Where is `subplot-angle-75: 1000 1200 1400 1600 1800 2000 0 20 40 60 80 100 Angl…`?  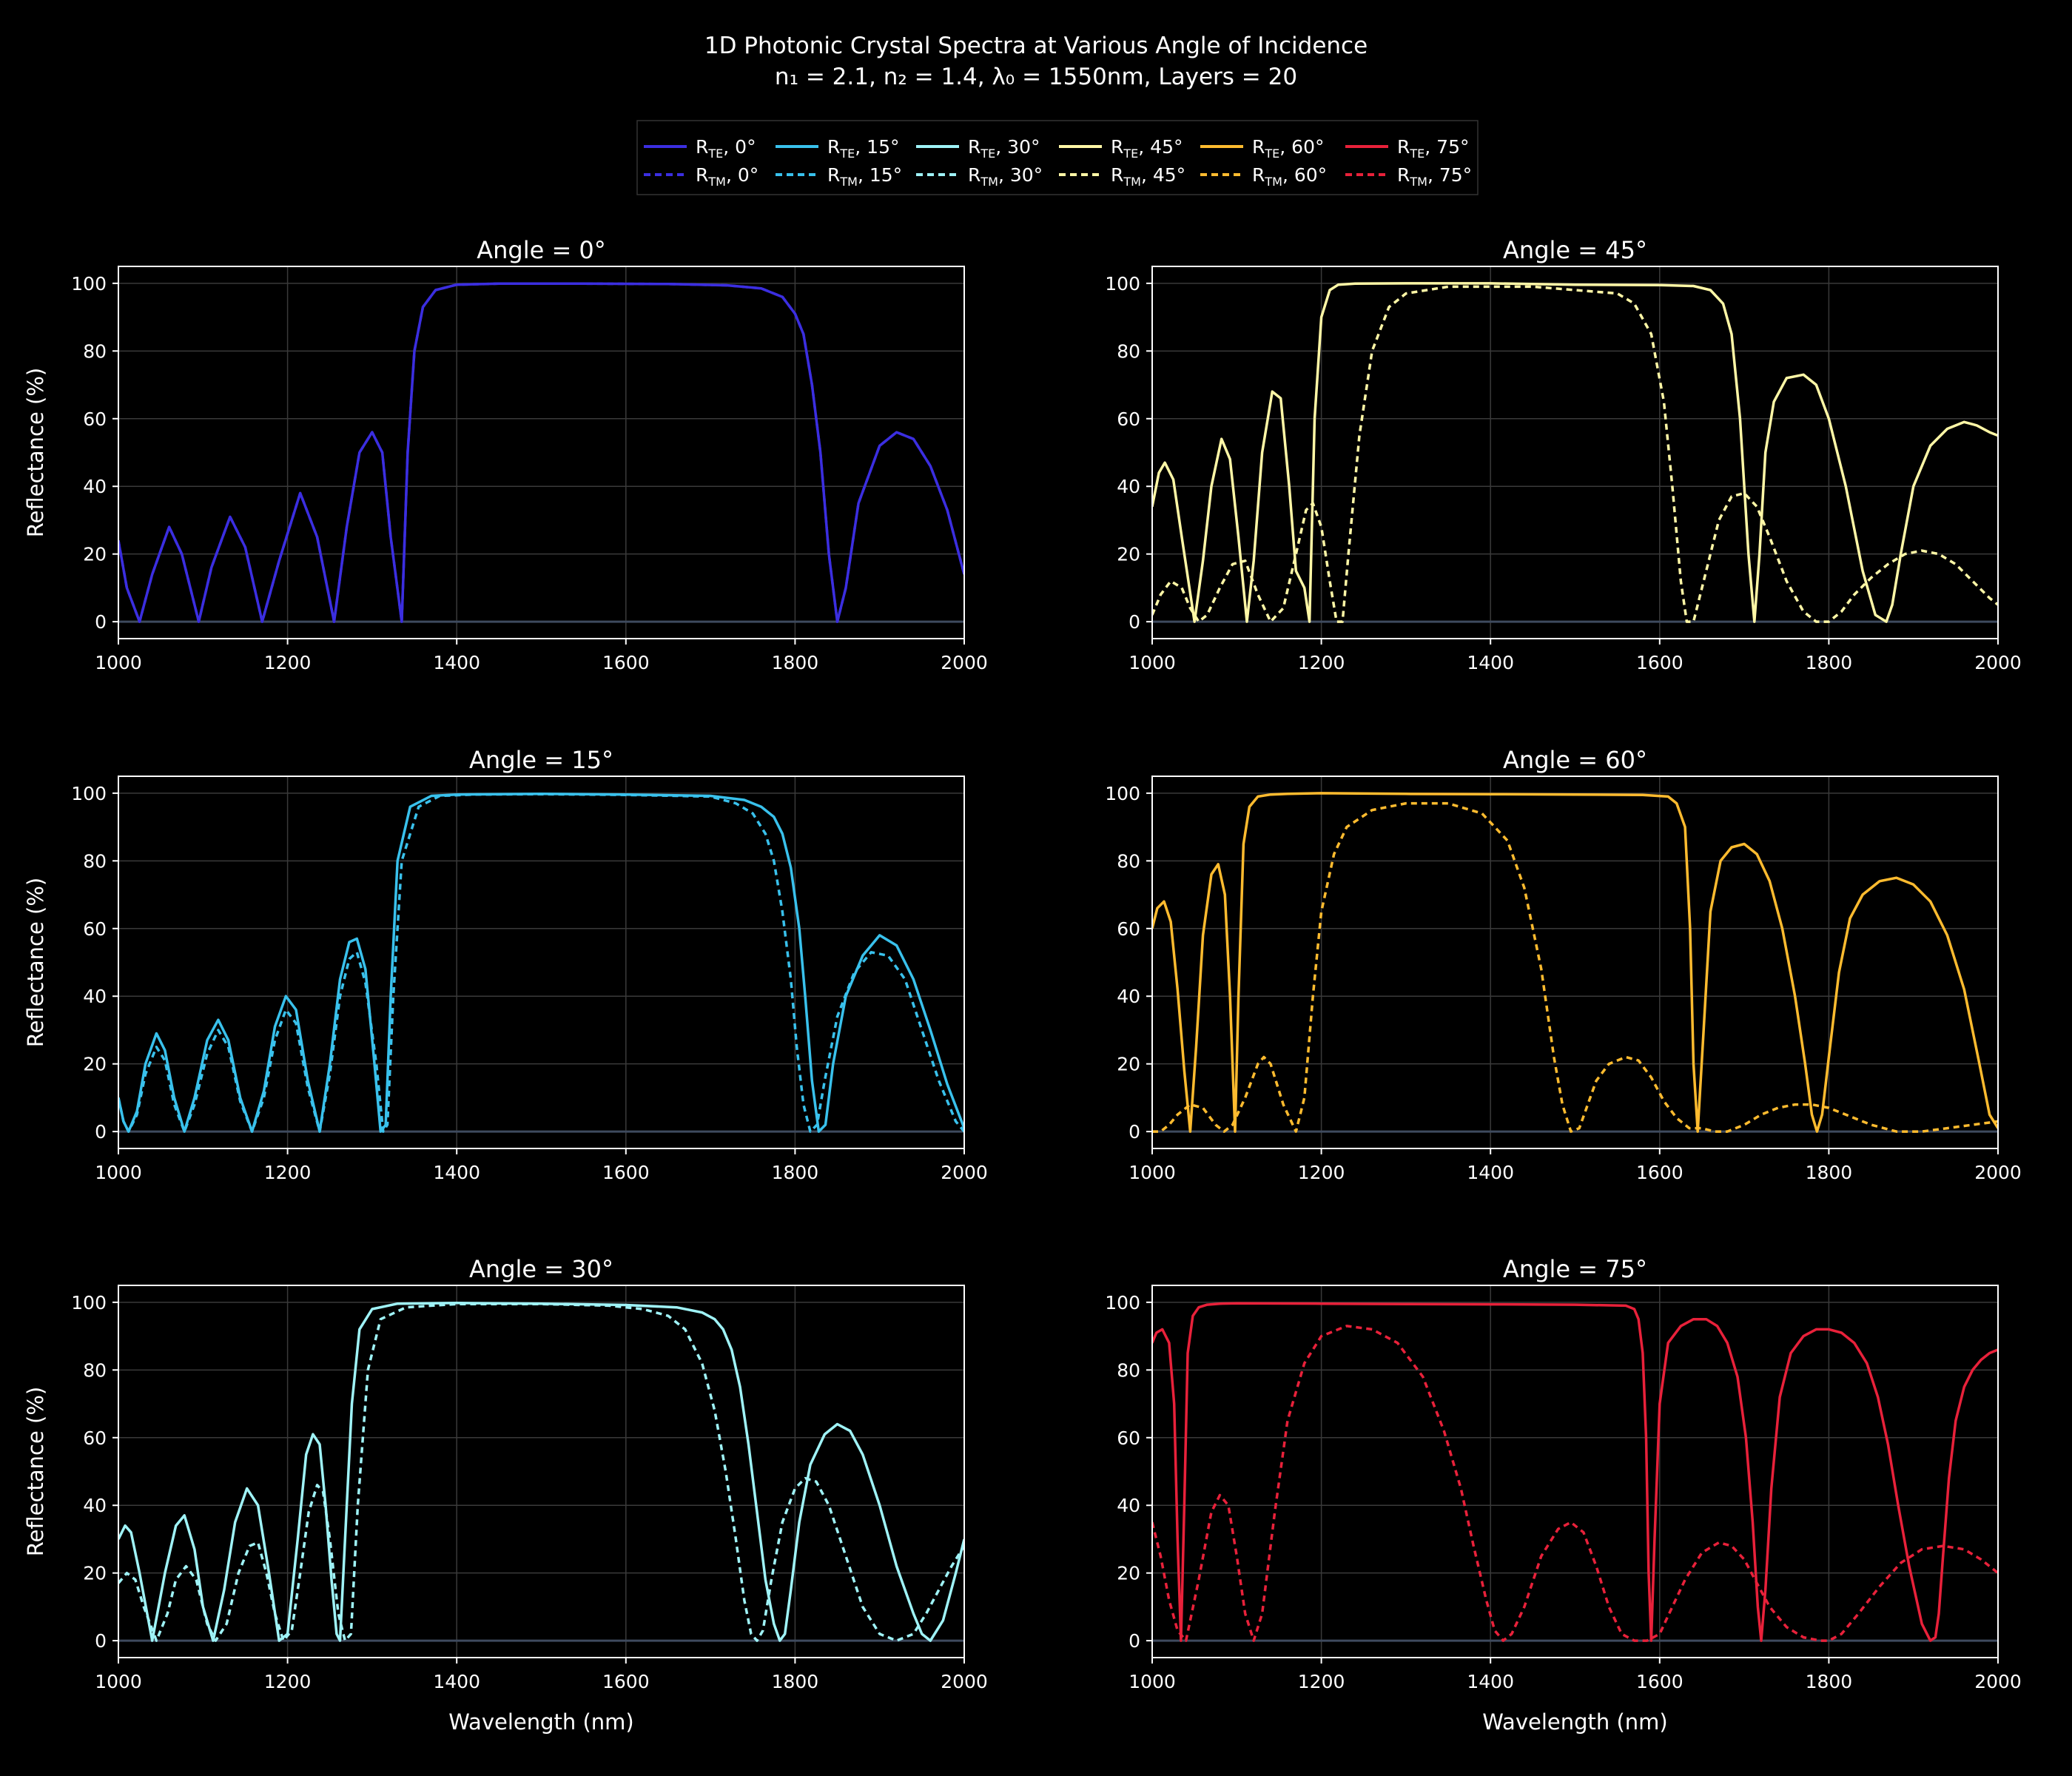 subplot-angle-75: 1000 1200 1400 1600 1800 2000 0 20 40 60 80 100 Angl… is located at coordinates (1563, 1495).